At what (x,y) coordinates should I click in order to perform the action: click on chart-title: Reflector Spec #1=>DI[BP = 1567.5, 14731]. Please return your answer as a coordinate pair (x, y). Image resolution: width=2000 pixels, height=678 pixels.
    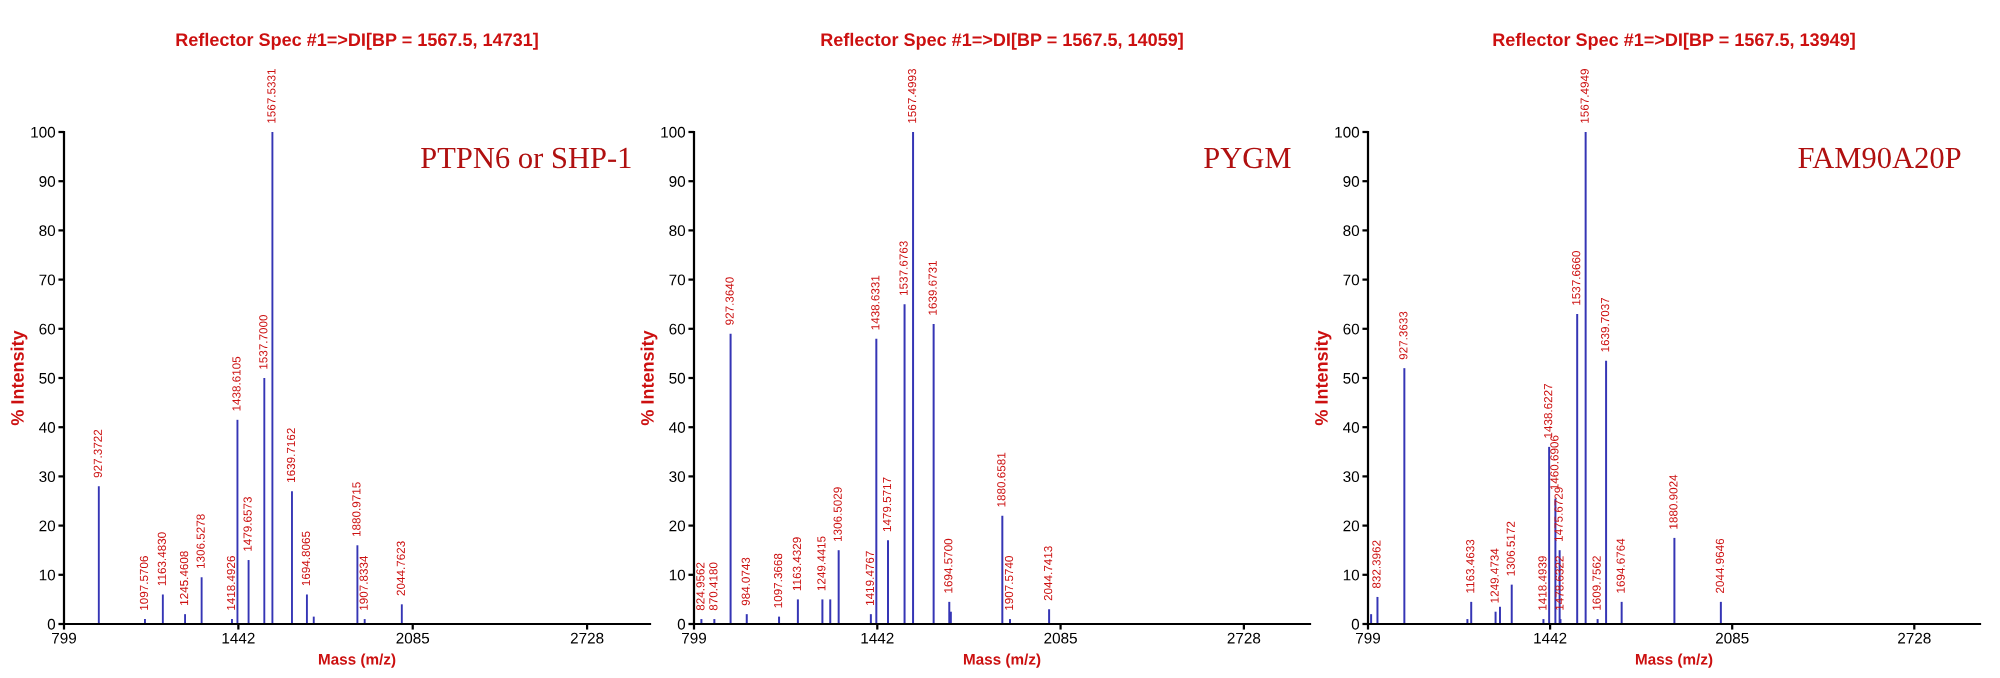
    Looking at the image, I should click on (357, 41).